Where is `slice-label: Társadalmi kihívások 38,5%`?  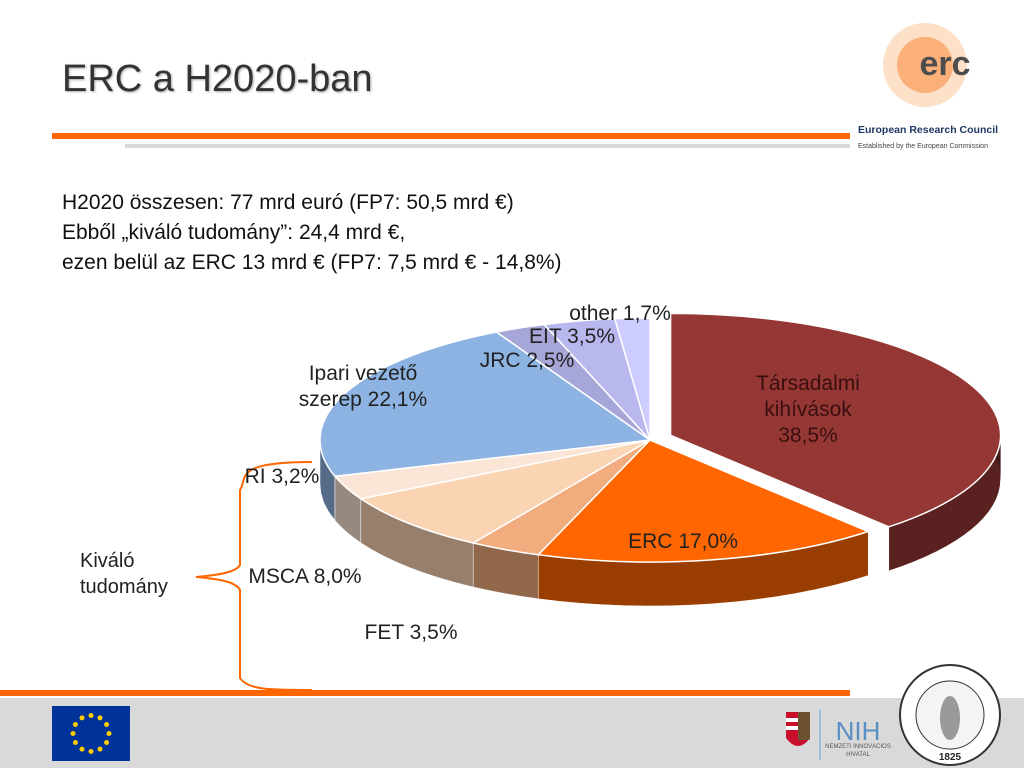 slice-label: Társadalmi kihívások 38,5% is located at coordinates (808, 410).